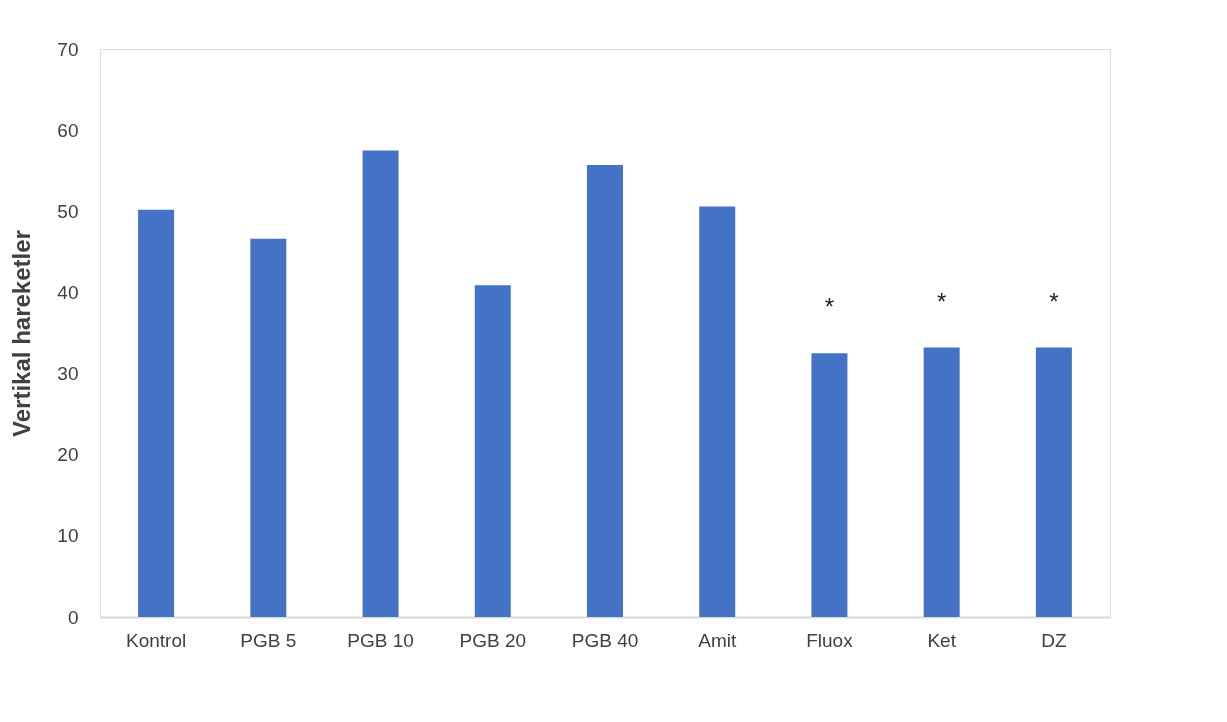 This screenshot has height=722, width=1227. What do you see at coordinates (605, 640) in the screenshot?
I see `x-tick-label: PGB 40` at bounding box center [605, 640].